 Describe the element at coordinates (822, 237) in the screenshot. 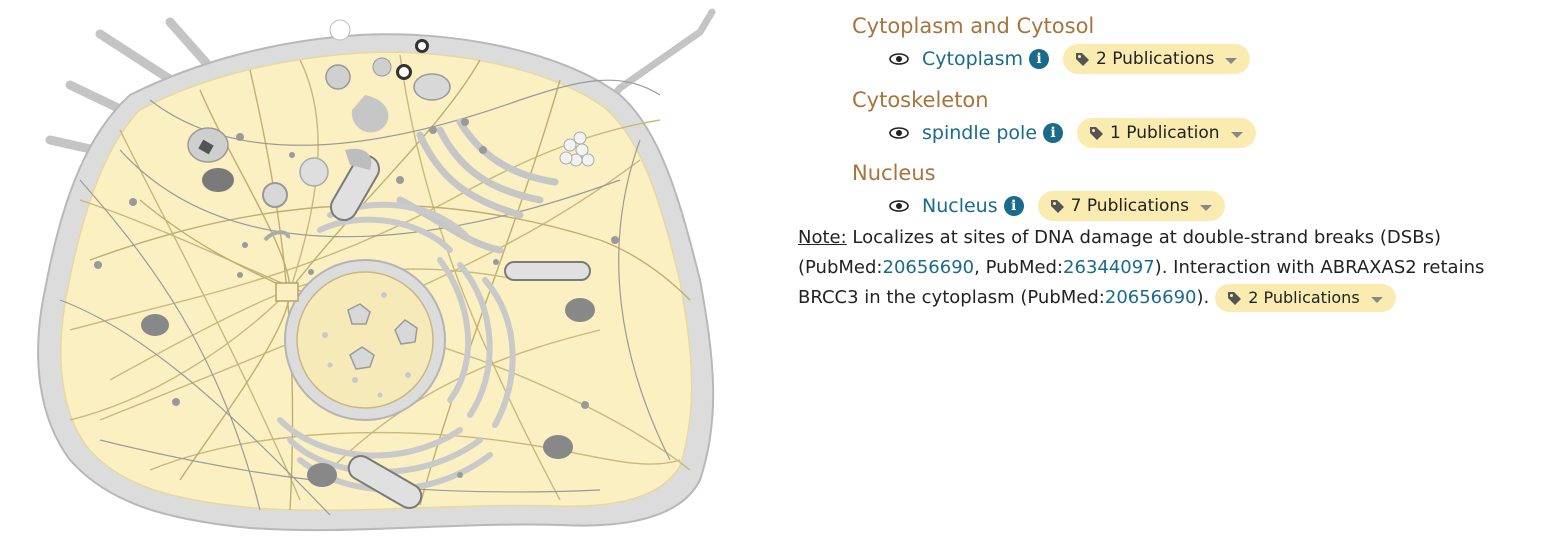

I see `note-label: Note:` at that location.